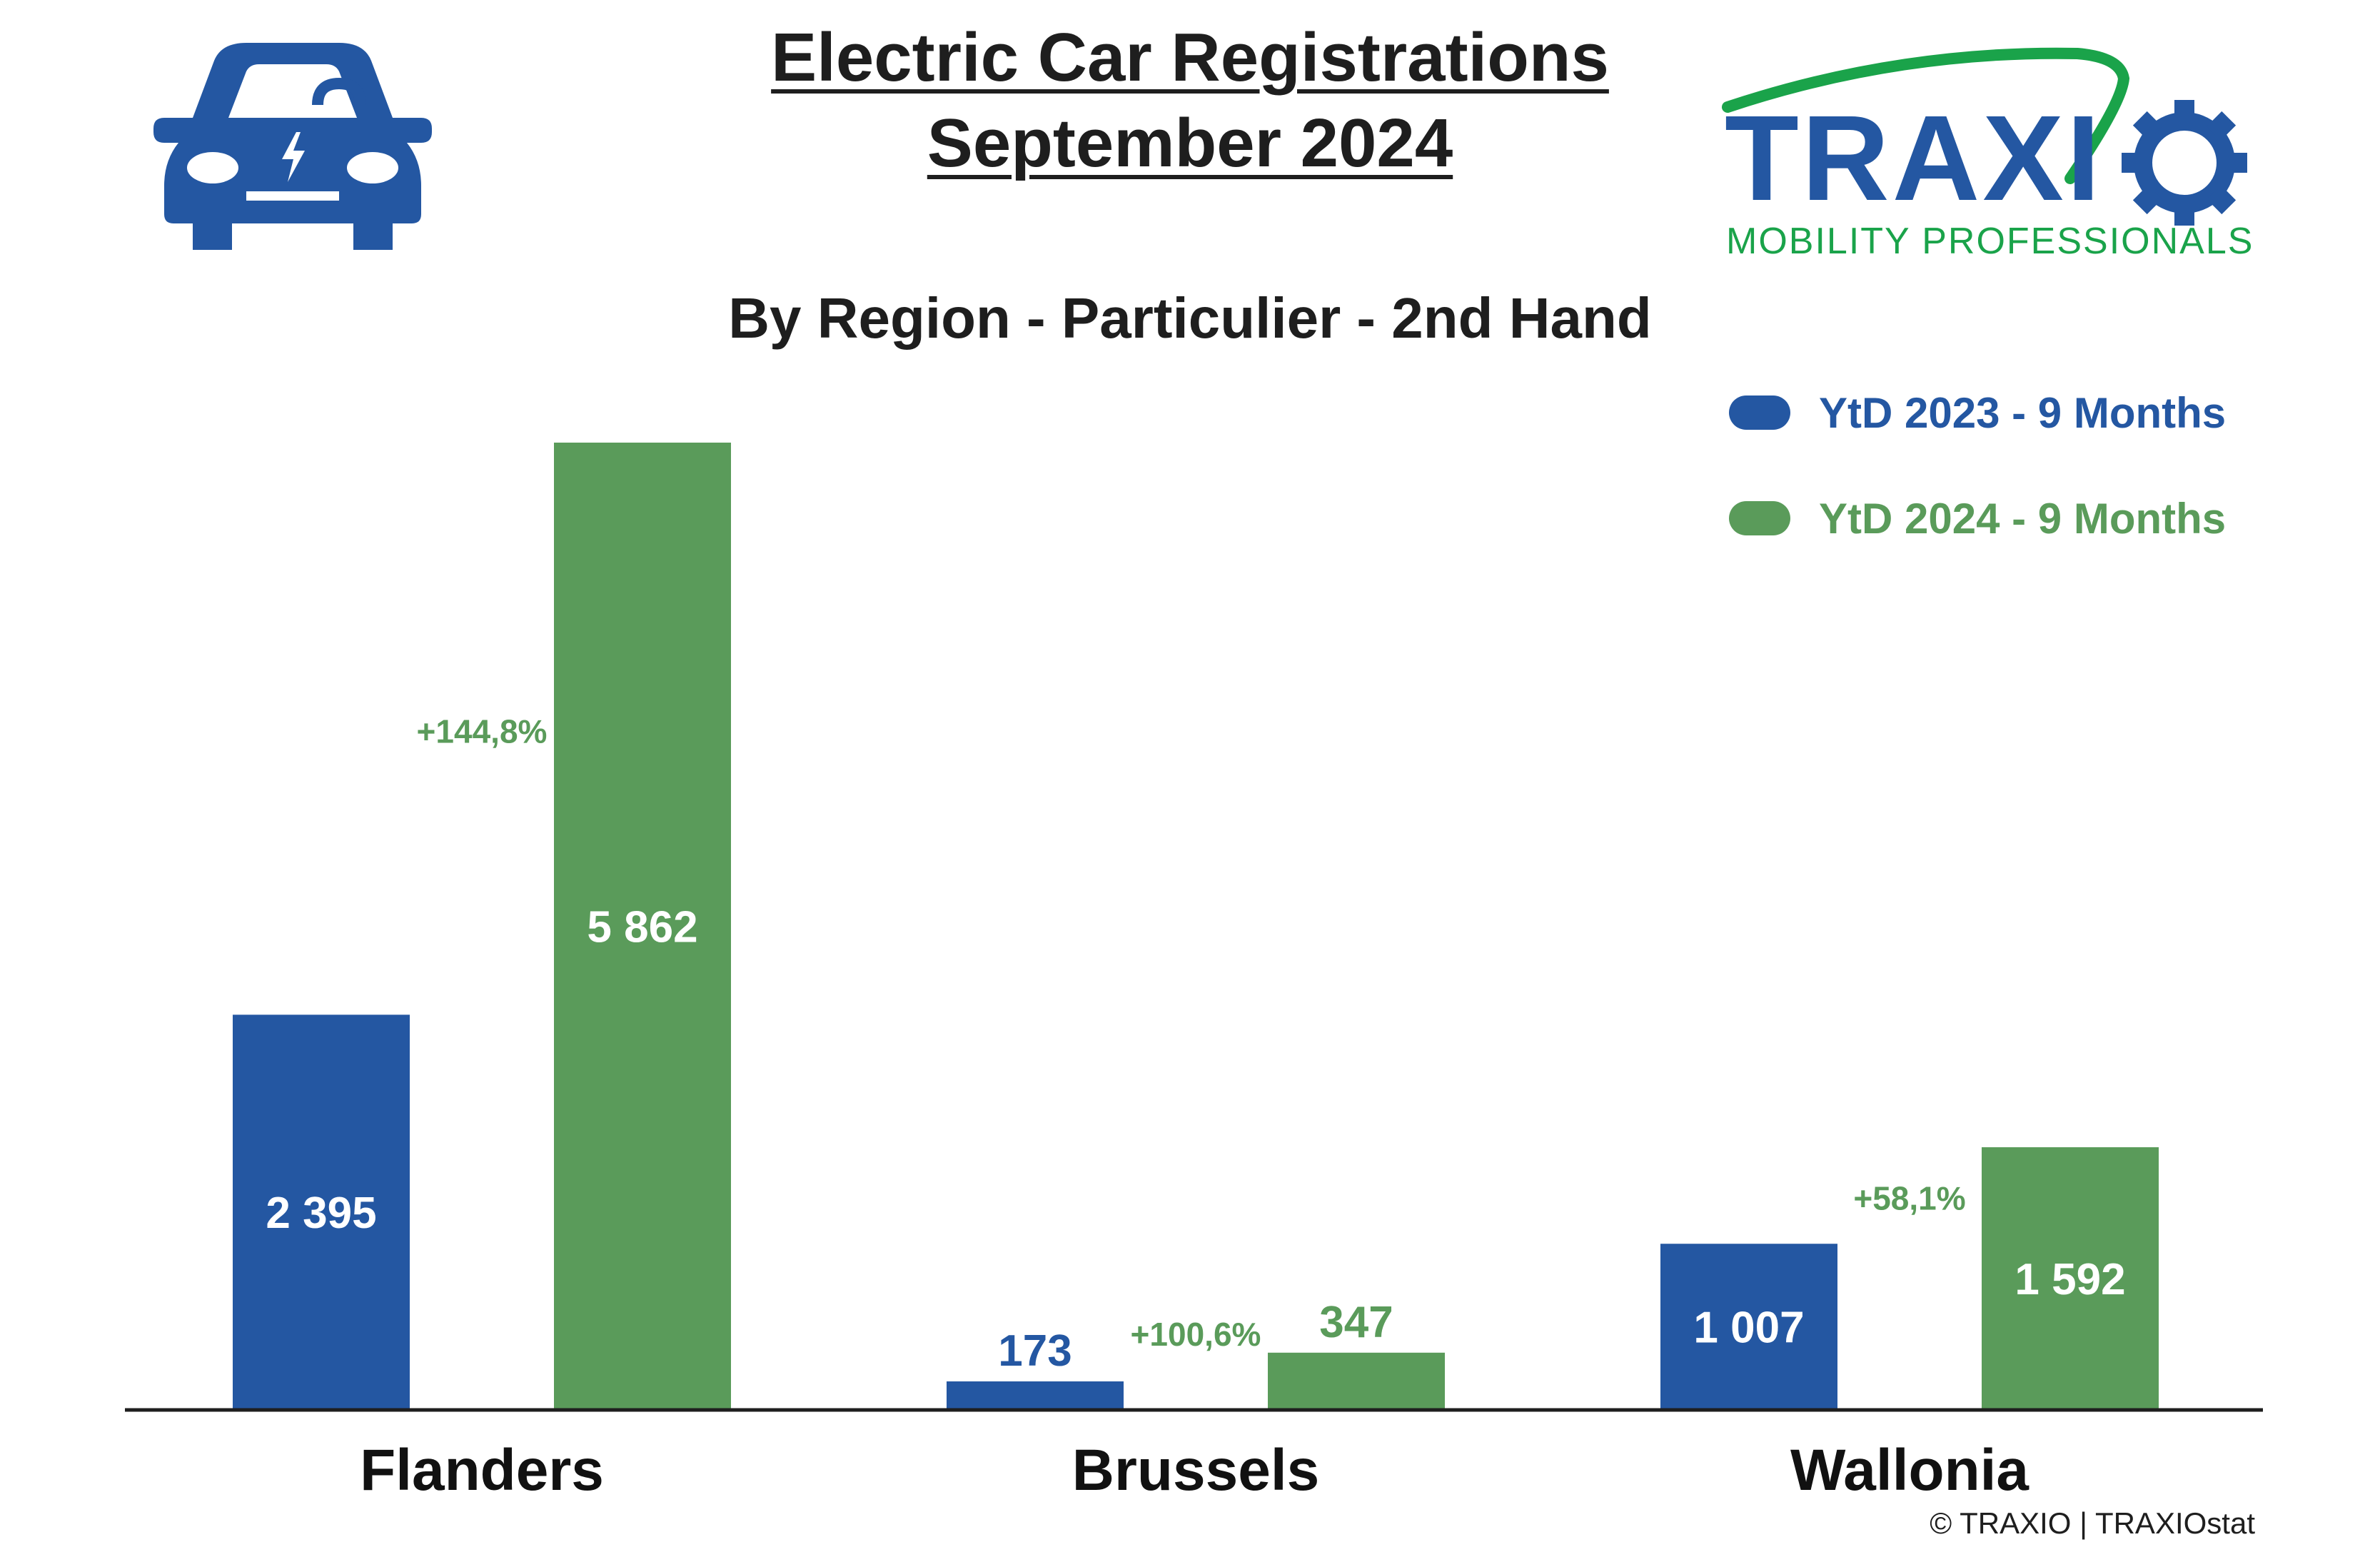 The image size is (2380, 1562). Describe the element at coordinates (482, 1470) in the screenshot. I see `x-tick-label-flanders: Flanders` at that location.